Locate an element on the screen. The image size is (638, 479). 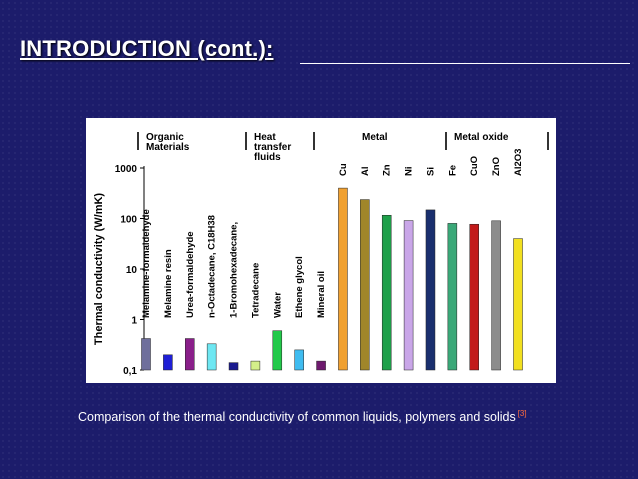
category-label: Water is located at coordinates (277, 305).